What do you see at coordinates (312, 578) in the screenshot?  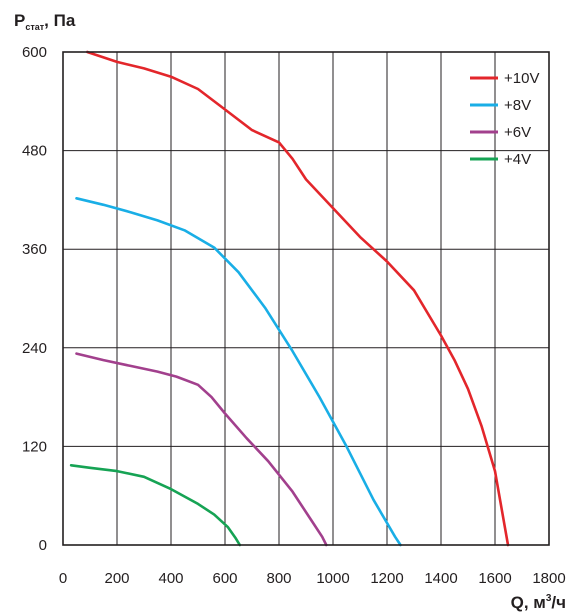 I see `x-tick-labels: 0 200 400 600 800 1000 1200 1400 1600 1800` at bounding box center [312, 578].